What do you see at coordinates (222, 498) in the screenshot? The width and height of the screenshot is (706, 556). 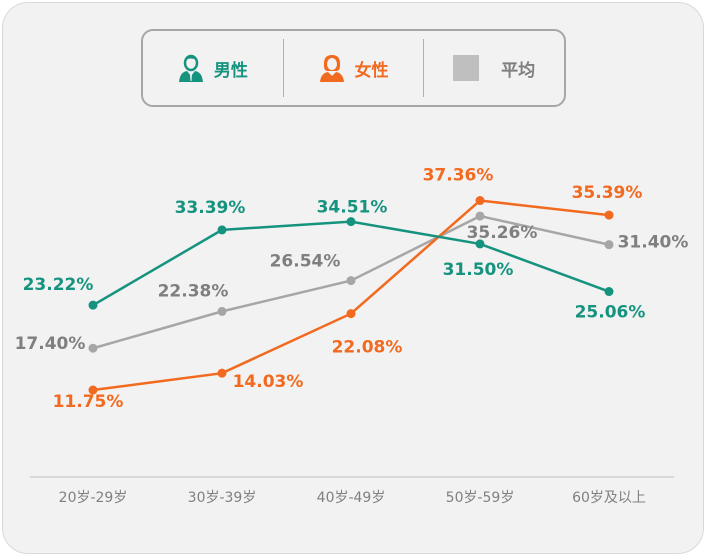 I see `x-tick-label: 30岁-39岁` at bounding box center [222, 498].